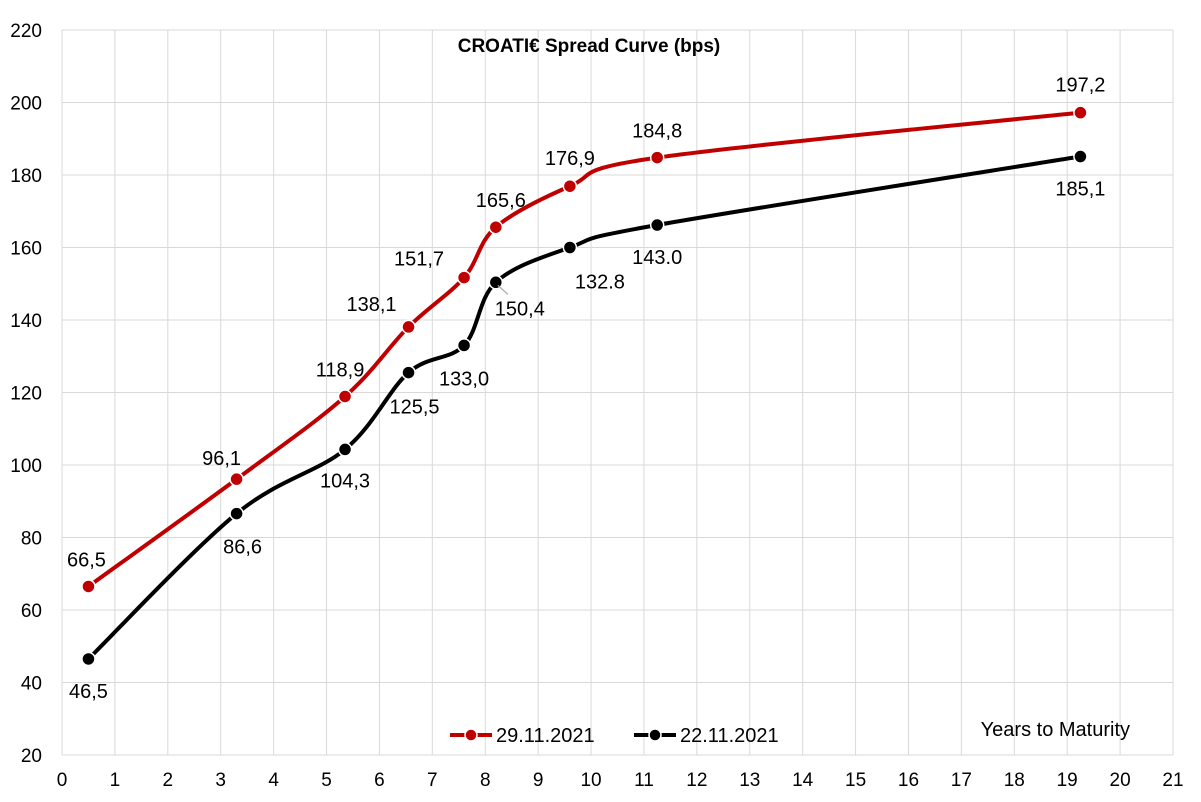 The height and width of the screenshot is (802, 1201). What do you see at coordinates (1014, 780) in the screenshot?
I see `x-tick-label: 18` at bounding box center [1014, 780].